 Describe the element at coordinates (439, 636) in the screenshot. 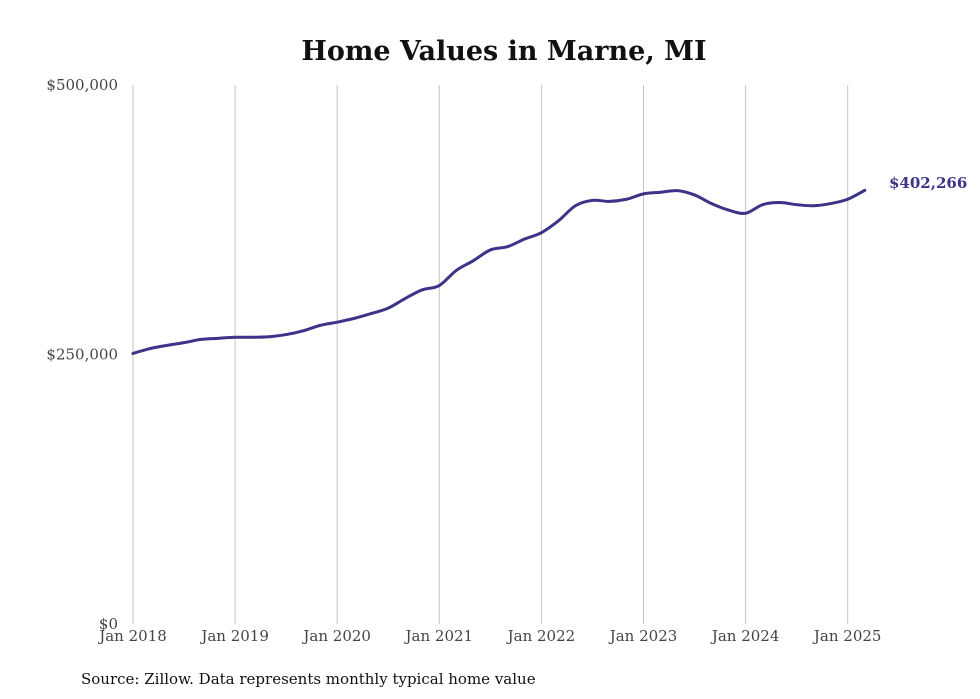

I see `x-tick-label-3: Jan 2021` at that location.